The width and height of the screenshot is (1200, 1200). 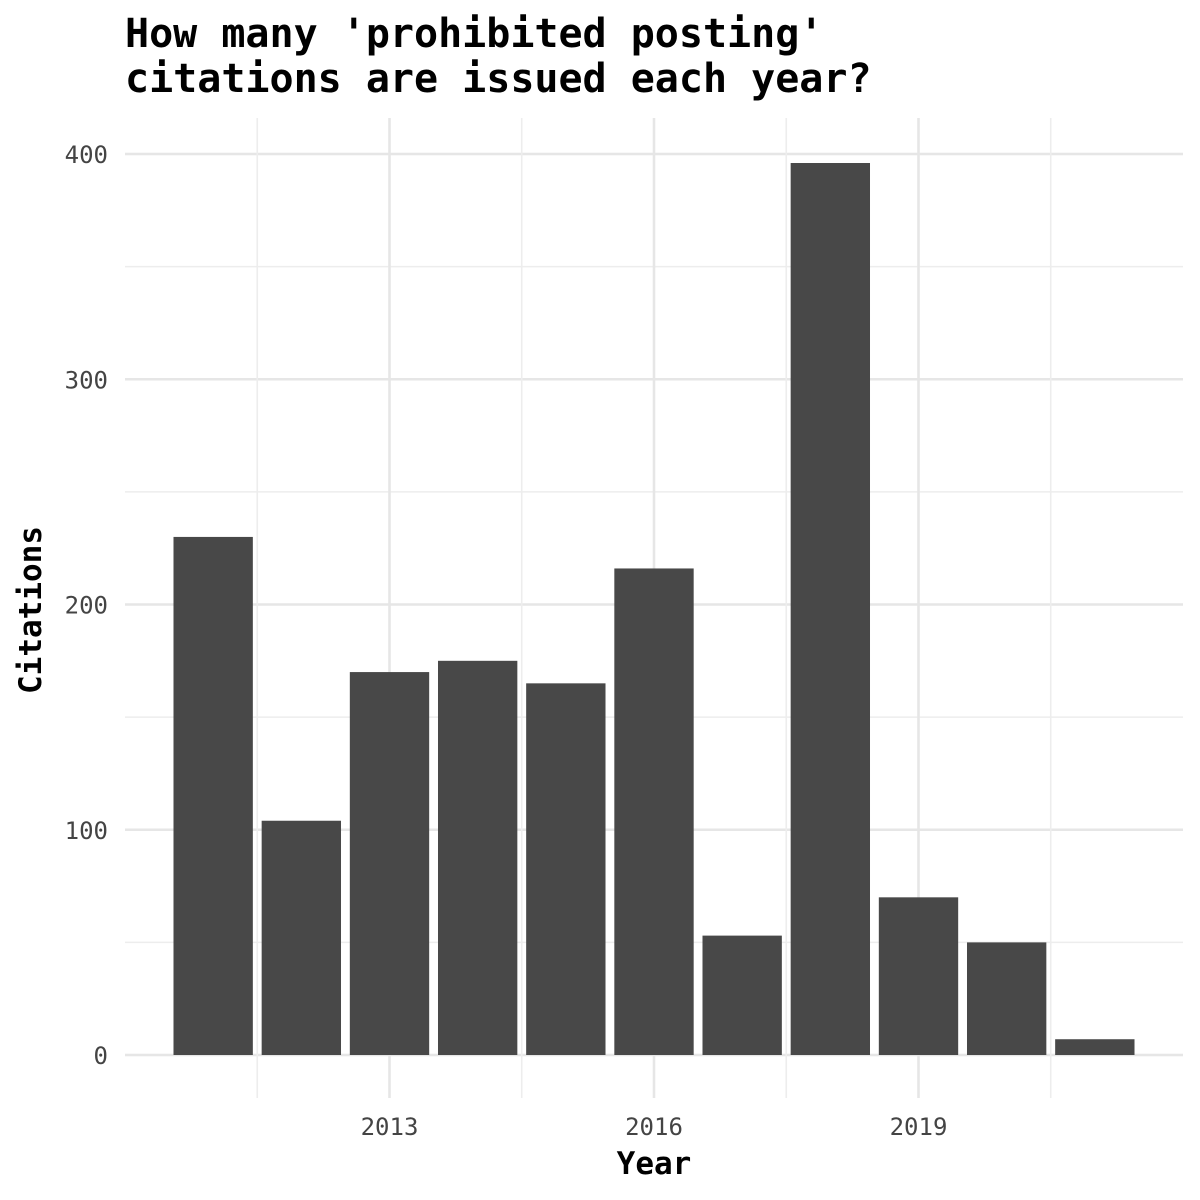 What do you see at coordinates (1095, 1047) in the screenshot?
I see `bar-2021` at bounding box center [1095, 1047].